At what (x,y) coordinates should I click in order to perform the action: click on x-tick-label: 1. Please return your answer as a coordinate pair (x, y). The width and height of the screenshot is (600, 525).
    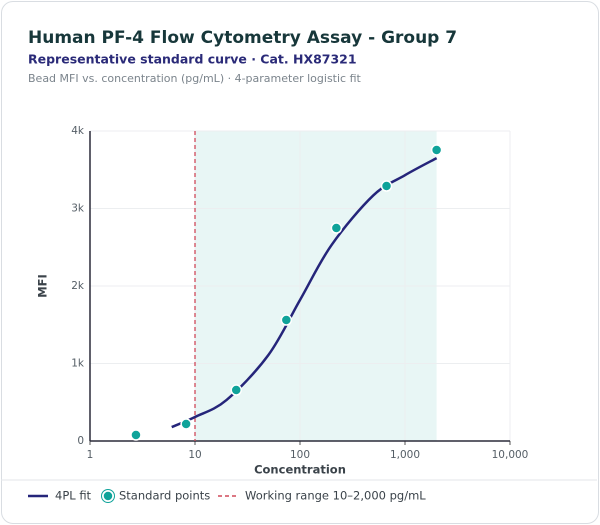
    Looking at the image, I should click on (90, 455).